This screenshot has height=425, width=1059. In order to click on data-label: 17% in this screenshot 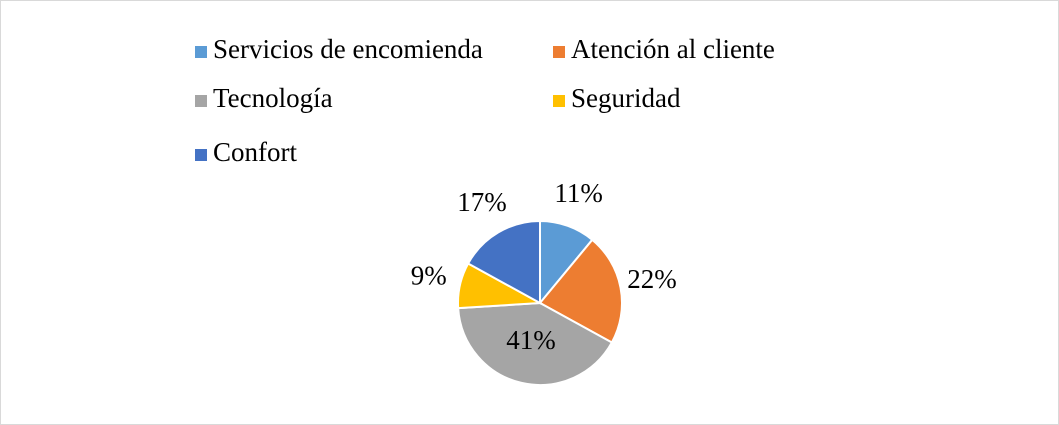, I will do `click(482, 202)`.